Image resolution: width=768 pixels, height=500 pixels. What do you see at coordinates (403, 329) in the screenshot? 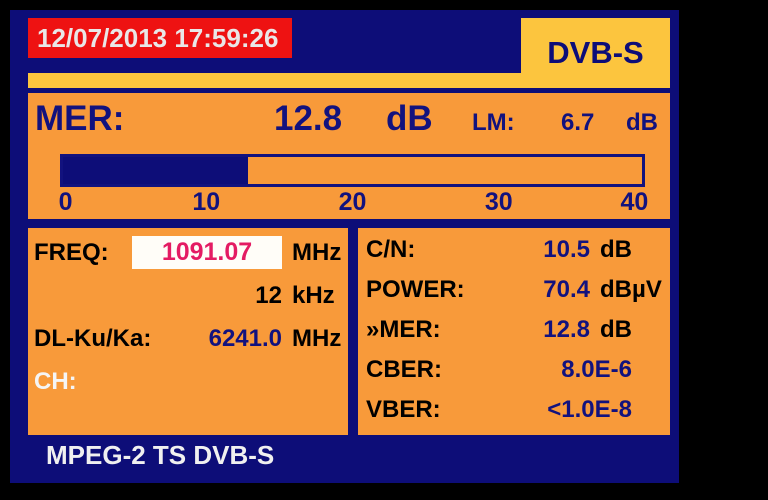
I see `mer-row-label: »MER:` at bounding box center [403, 329].